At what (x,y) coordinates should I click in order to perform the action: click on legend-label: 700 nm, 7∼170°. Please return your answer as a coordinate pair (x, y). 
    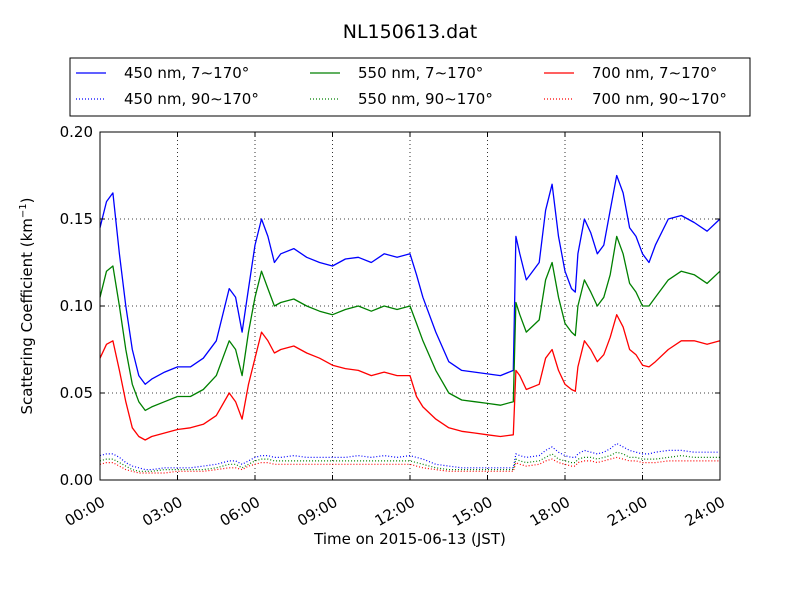
    Looking at the image, I should click on (654, 73).